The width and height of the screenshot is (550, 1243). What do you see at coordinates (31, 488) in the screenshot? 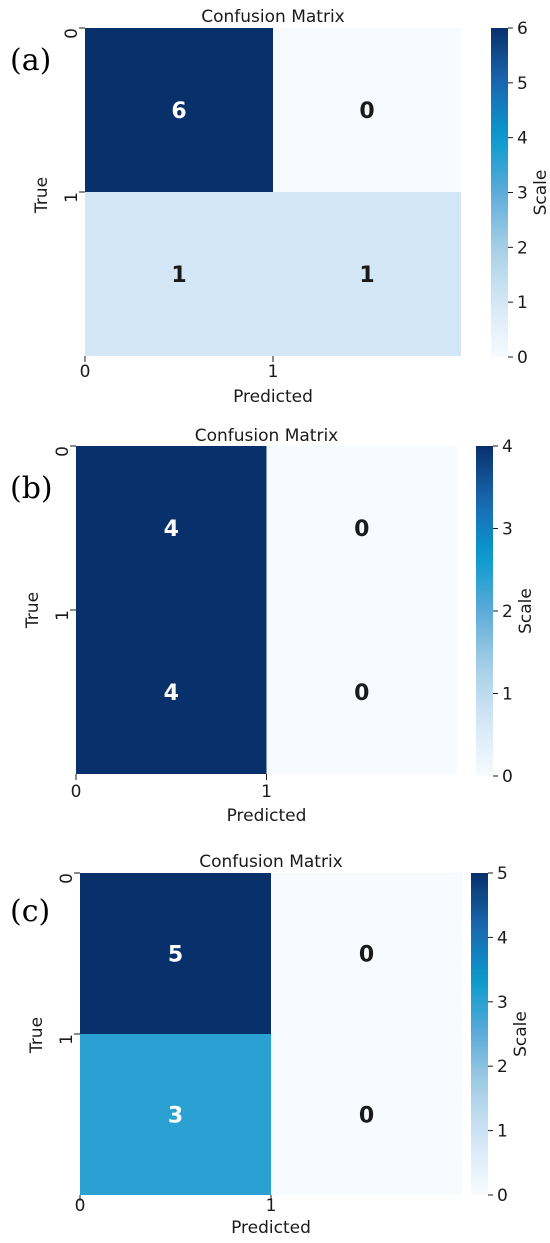
I see `panel-label: (b)` at bounding box center [31, 488].